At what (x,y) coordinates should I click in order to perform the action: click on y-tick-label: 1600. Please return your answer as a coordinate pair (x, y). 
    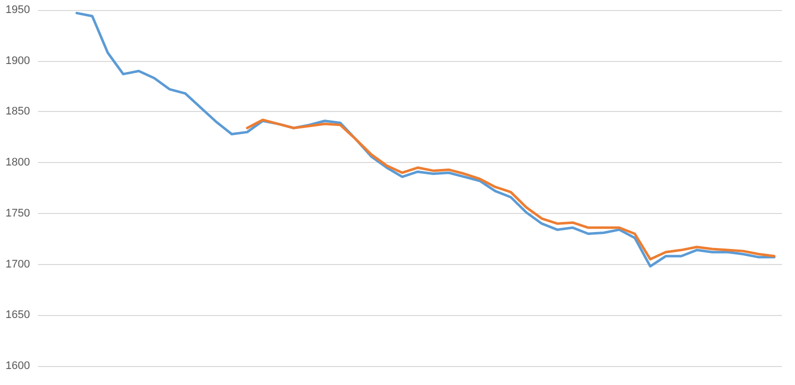
    Looking at the image, I should click on (18, 366).